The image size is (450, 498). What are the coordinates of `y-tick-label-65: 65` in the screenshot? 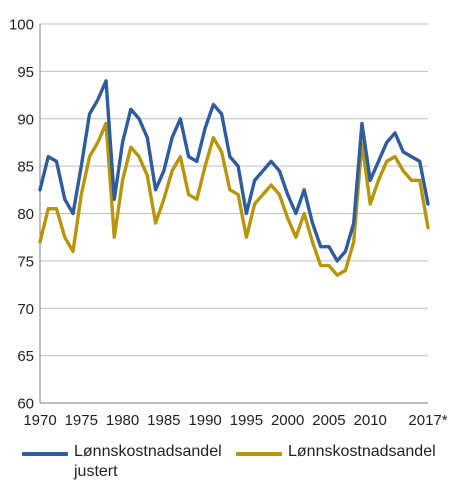 It's located at (25, 356).